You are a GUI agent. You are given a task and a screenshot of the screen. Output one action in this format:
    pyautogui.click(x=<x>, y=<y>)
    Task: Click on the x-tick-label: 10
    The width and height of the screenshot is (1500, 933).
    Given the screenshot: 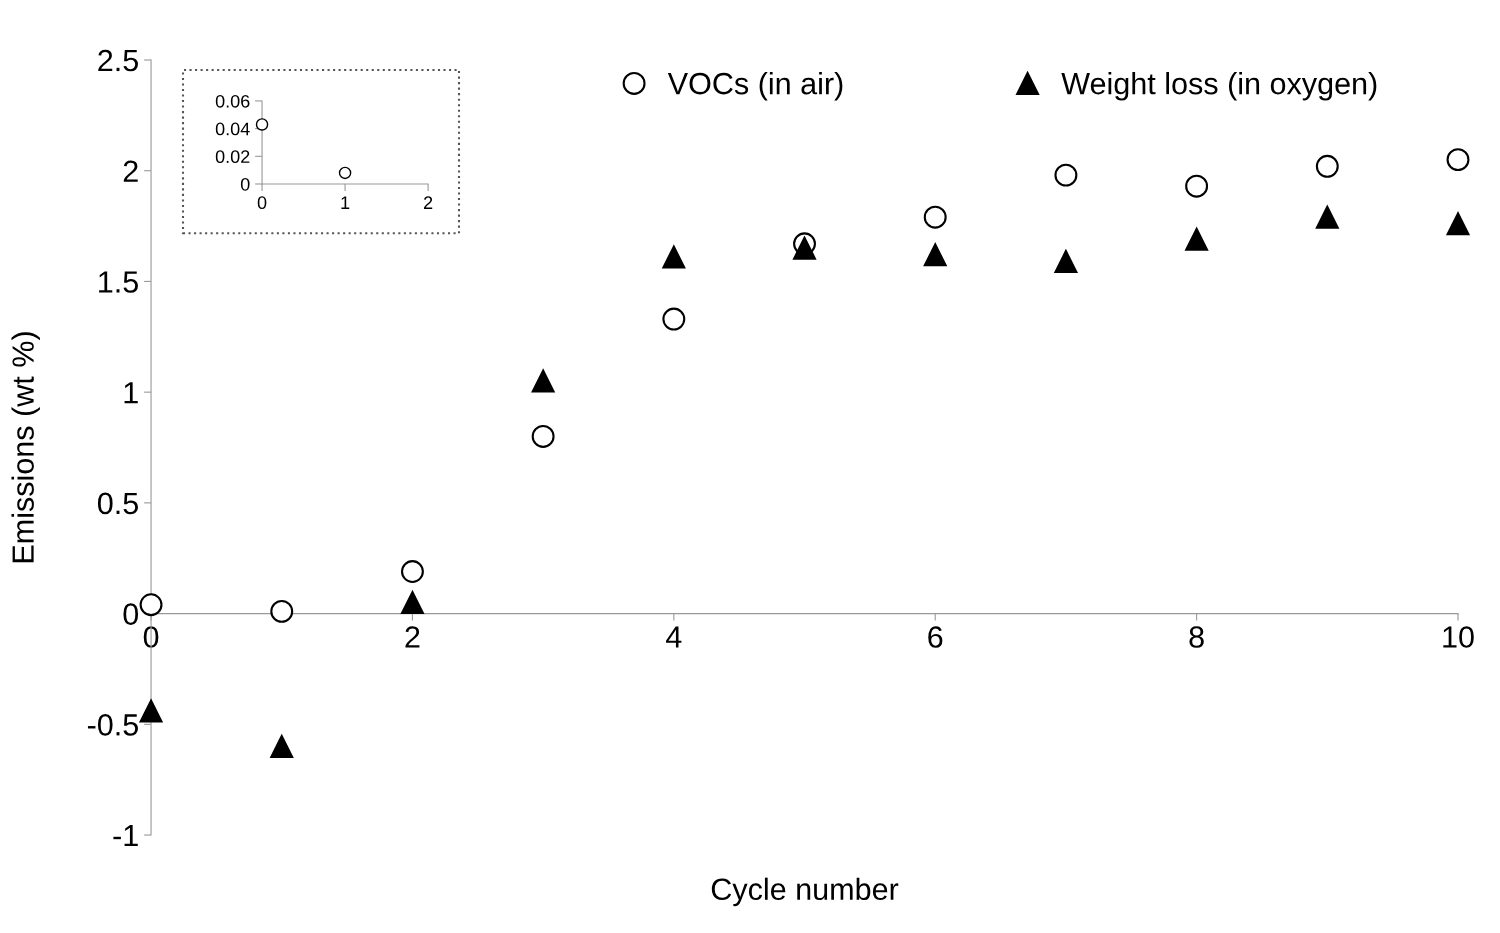 What is the action you would take?
    pyautogui.click(x=1458, y=637)
    